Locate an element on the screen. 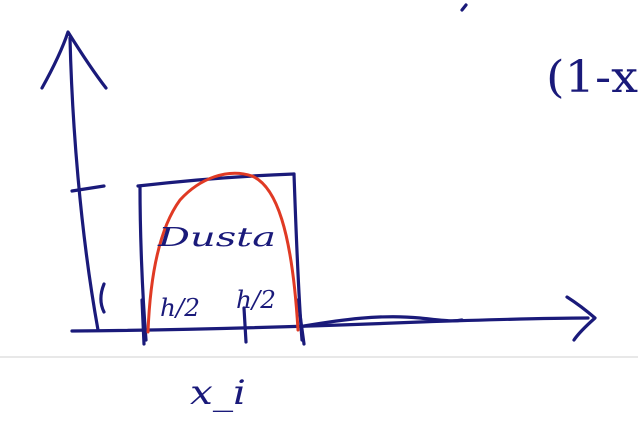  x-axis-arrowhead is located at coordinates (581, 318).